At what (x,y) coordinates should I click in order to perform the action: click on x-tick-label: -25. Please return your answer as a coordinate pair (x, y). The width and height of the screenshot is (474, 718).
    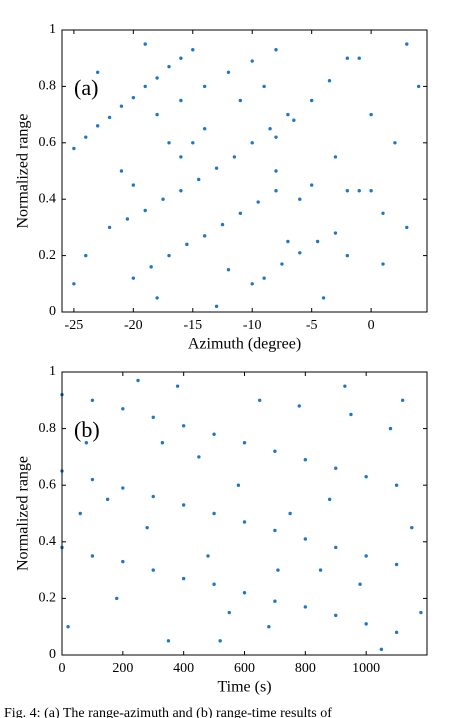
    Looking at the image, I should click on (74, 325).